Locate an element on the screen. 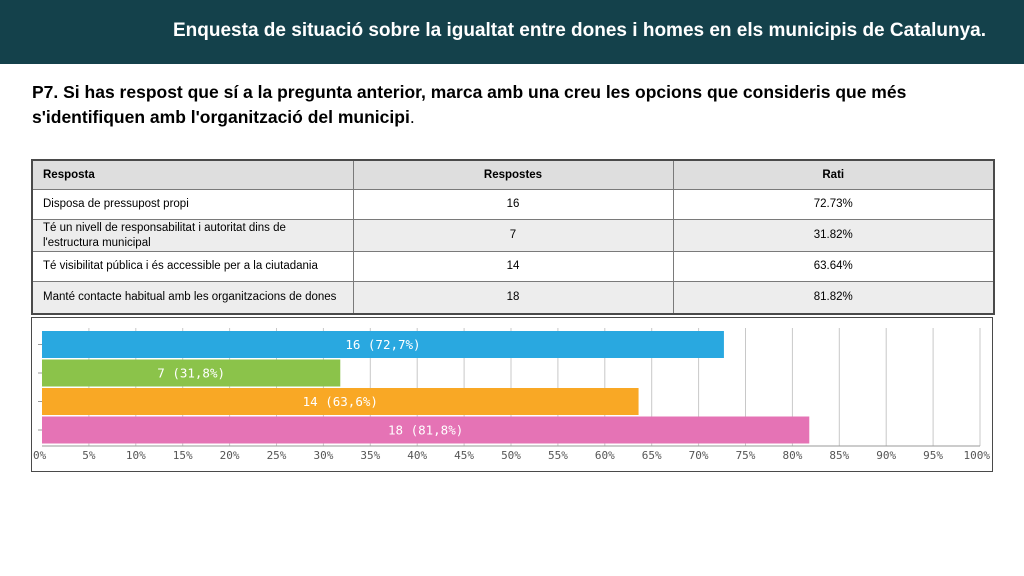 This screenshot has height=576, width=1024. x-tick-label: 20% is located at coordinates (230, 455).